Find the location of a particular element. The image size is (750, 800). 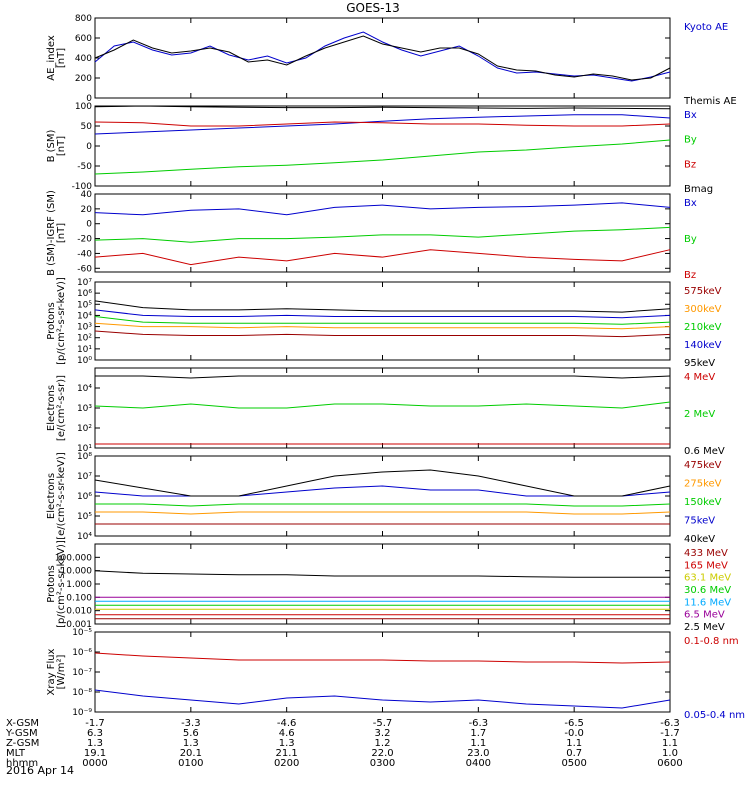

legend-entry: 433 MeV is located at coordinates (706, 553).